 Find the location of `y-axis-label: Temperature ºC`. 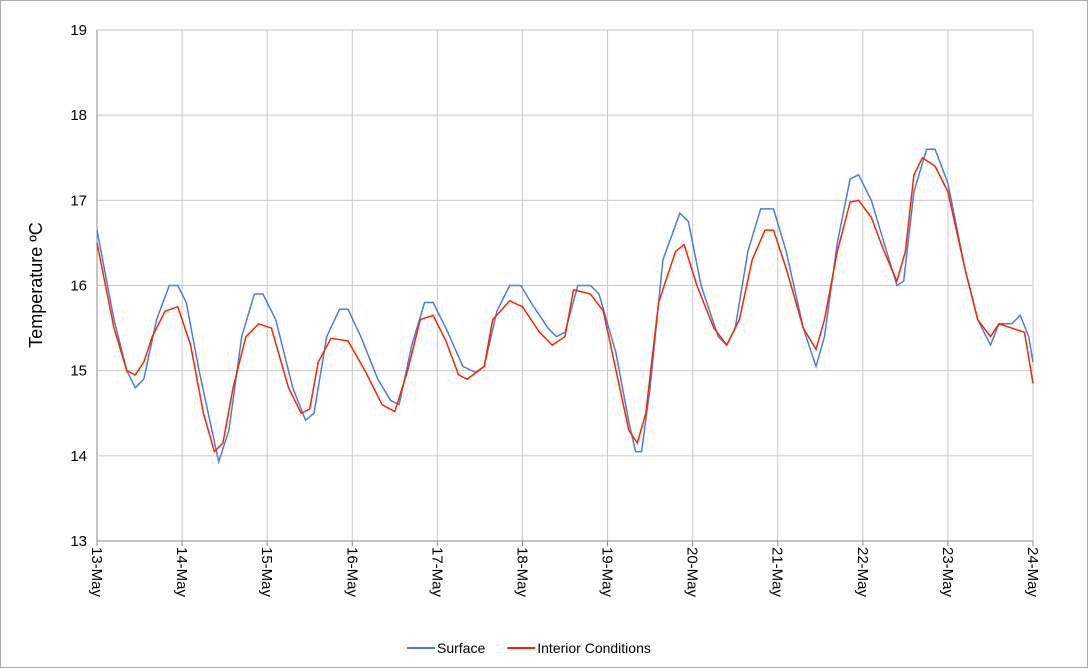

y-axis-label: Temperature ºC is located at coordinates (36, 285).